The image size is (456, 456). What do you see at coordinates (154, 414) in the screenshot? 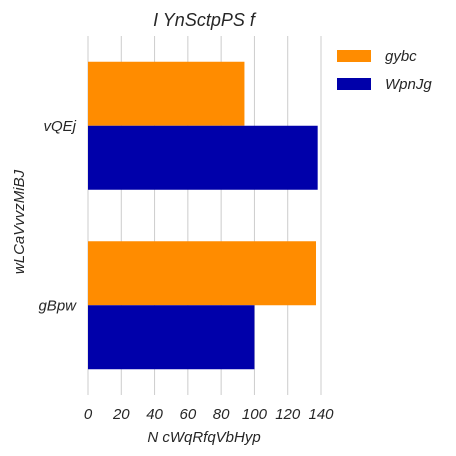
I see `x-tick-label-2: 40` at bounding box center [154, 414].